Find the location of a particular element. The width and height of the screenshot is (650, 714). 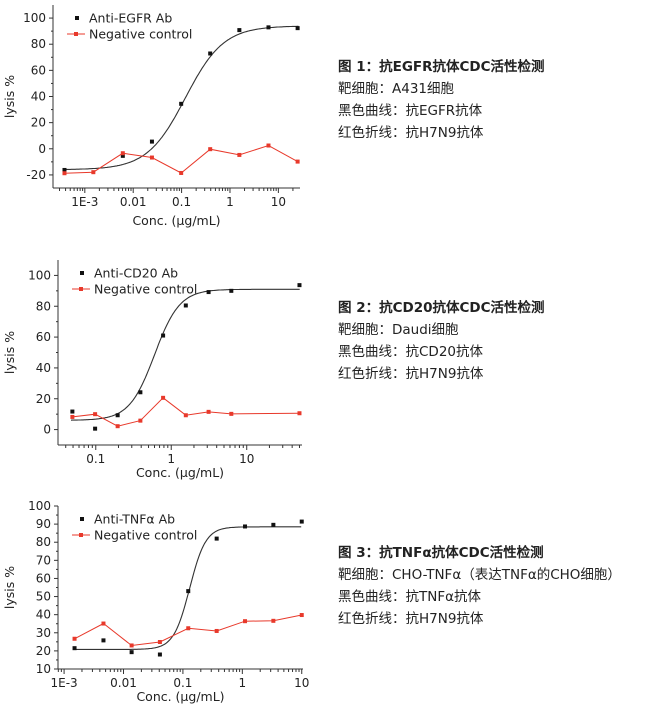

figure-1-red-line-note: 红色折线：抗H7N9抗体 is located at coordinates (411, 133).